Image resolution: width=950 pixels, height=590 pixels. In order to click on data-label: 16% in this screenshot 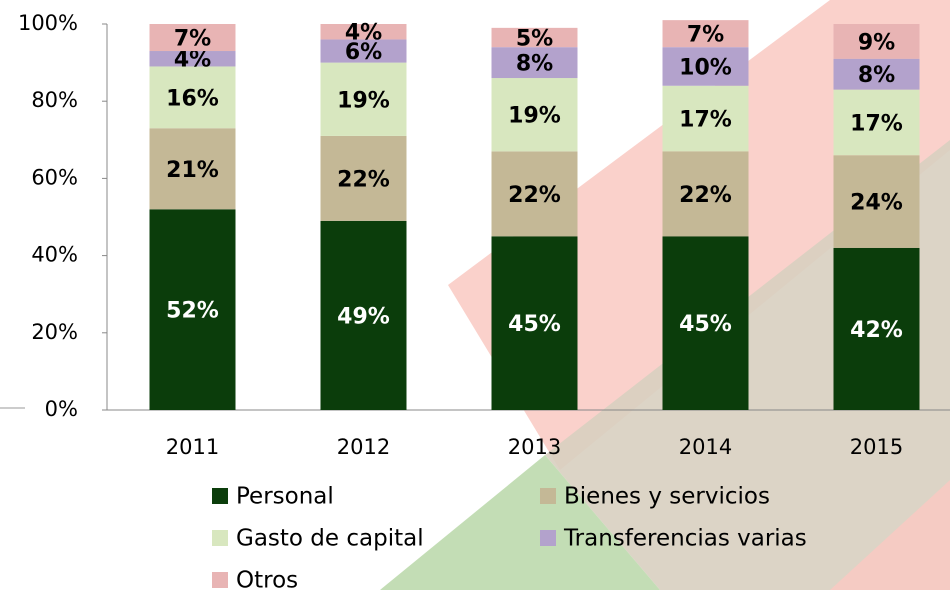, I will do `click(192, 98)`.